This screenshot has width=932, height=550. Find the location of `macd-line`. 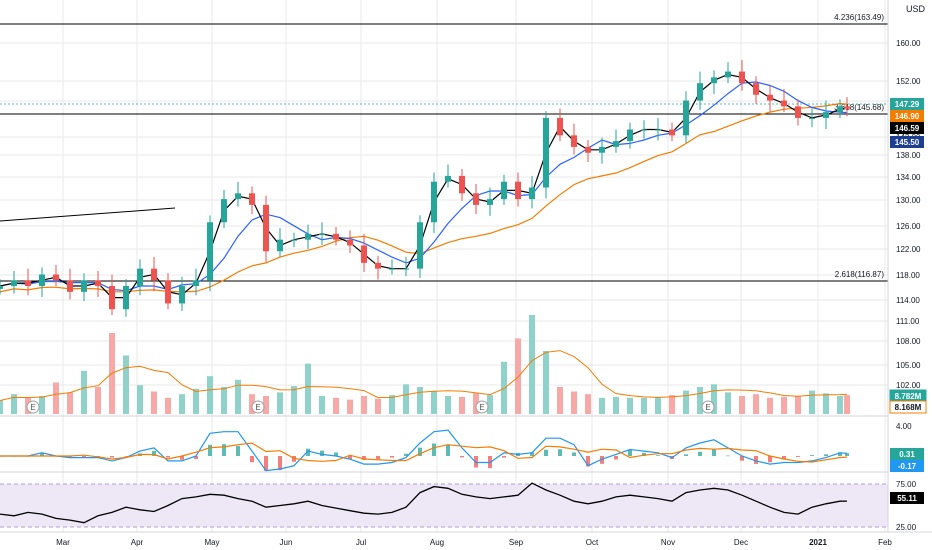

macd-line is located at coordinates (424, 450).